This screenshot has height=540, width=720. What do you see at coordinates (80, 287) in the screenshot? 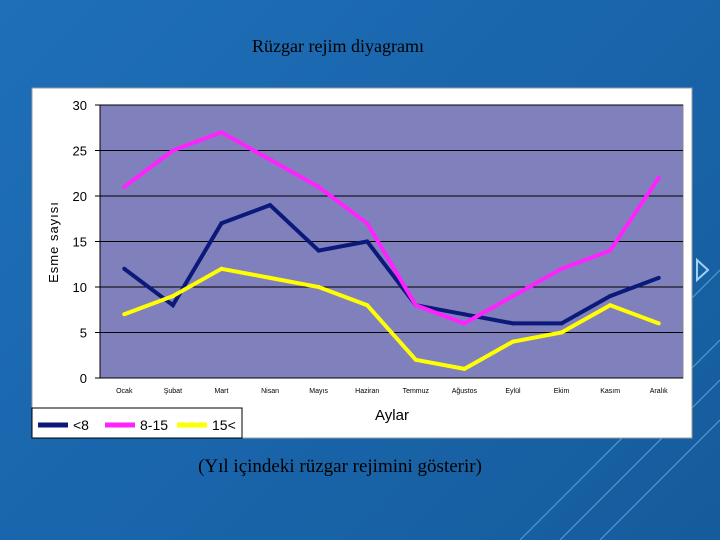
I see `y-tick-label: 10` at bounding box center [80, 287].